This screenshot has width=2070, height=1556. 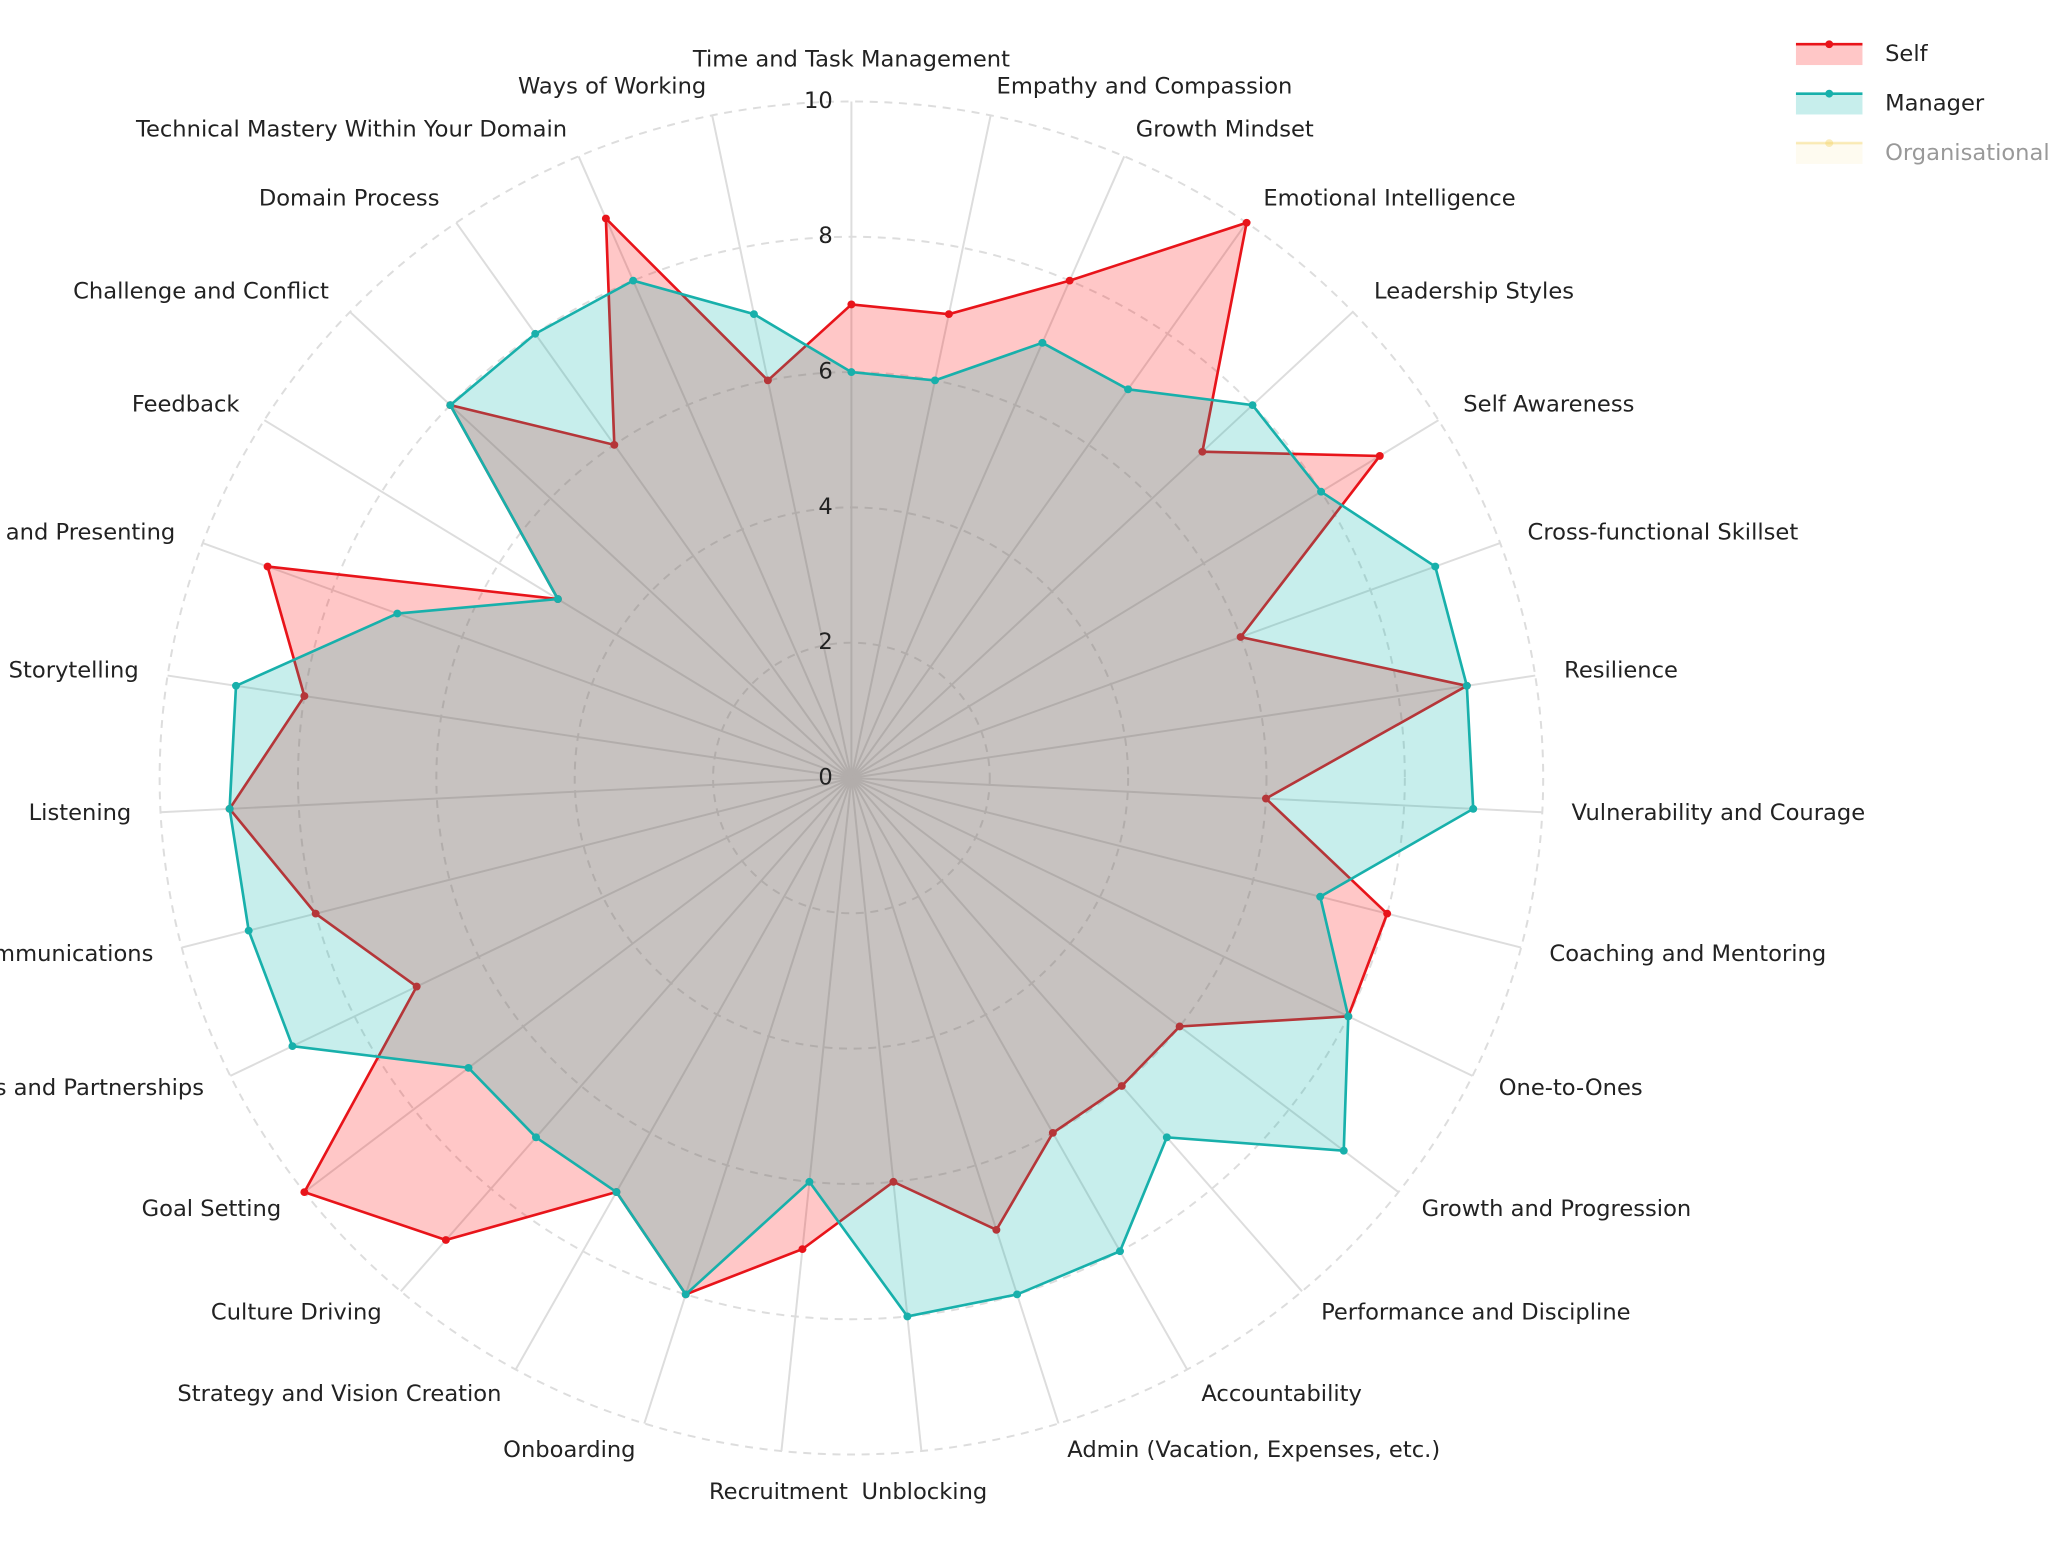 I want to click on category-label: Performance and Discipline, so click(x=1476, y=1313).